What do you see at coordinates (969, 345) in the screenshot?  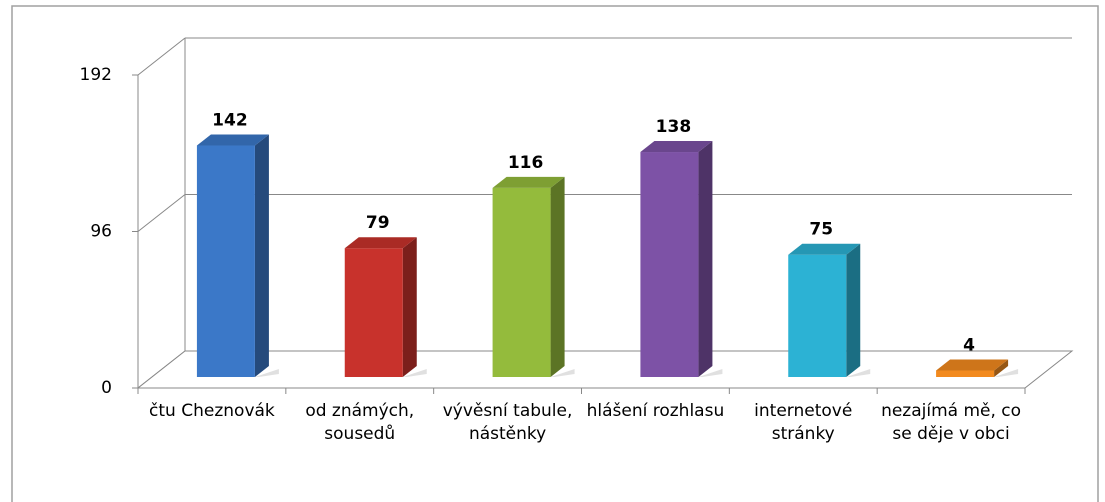 I see `value-label: 4` at bounding box center [969, 345].